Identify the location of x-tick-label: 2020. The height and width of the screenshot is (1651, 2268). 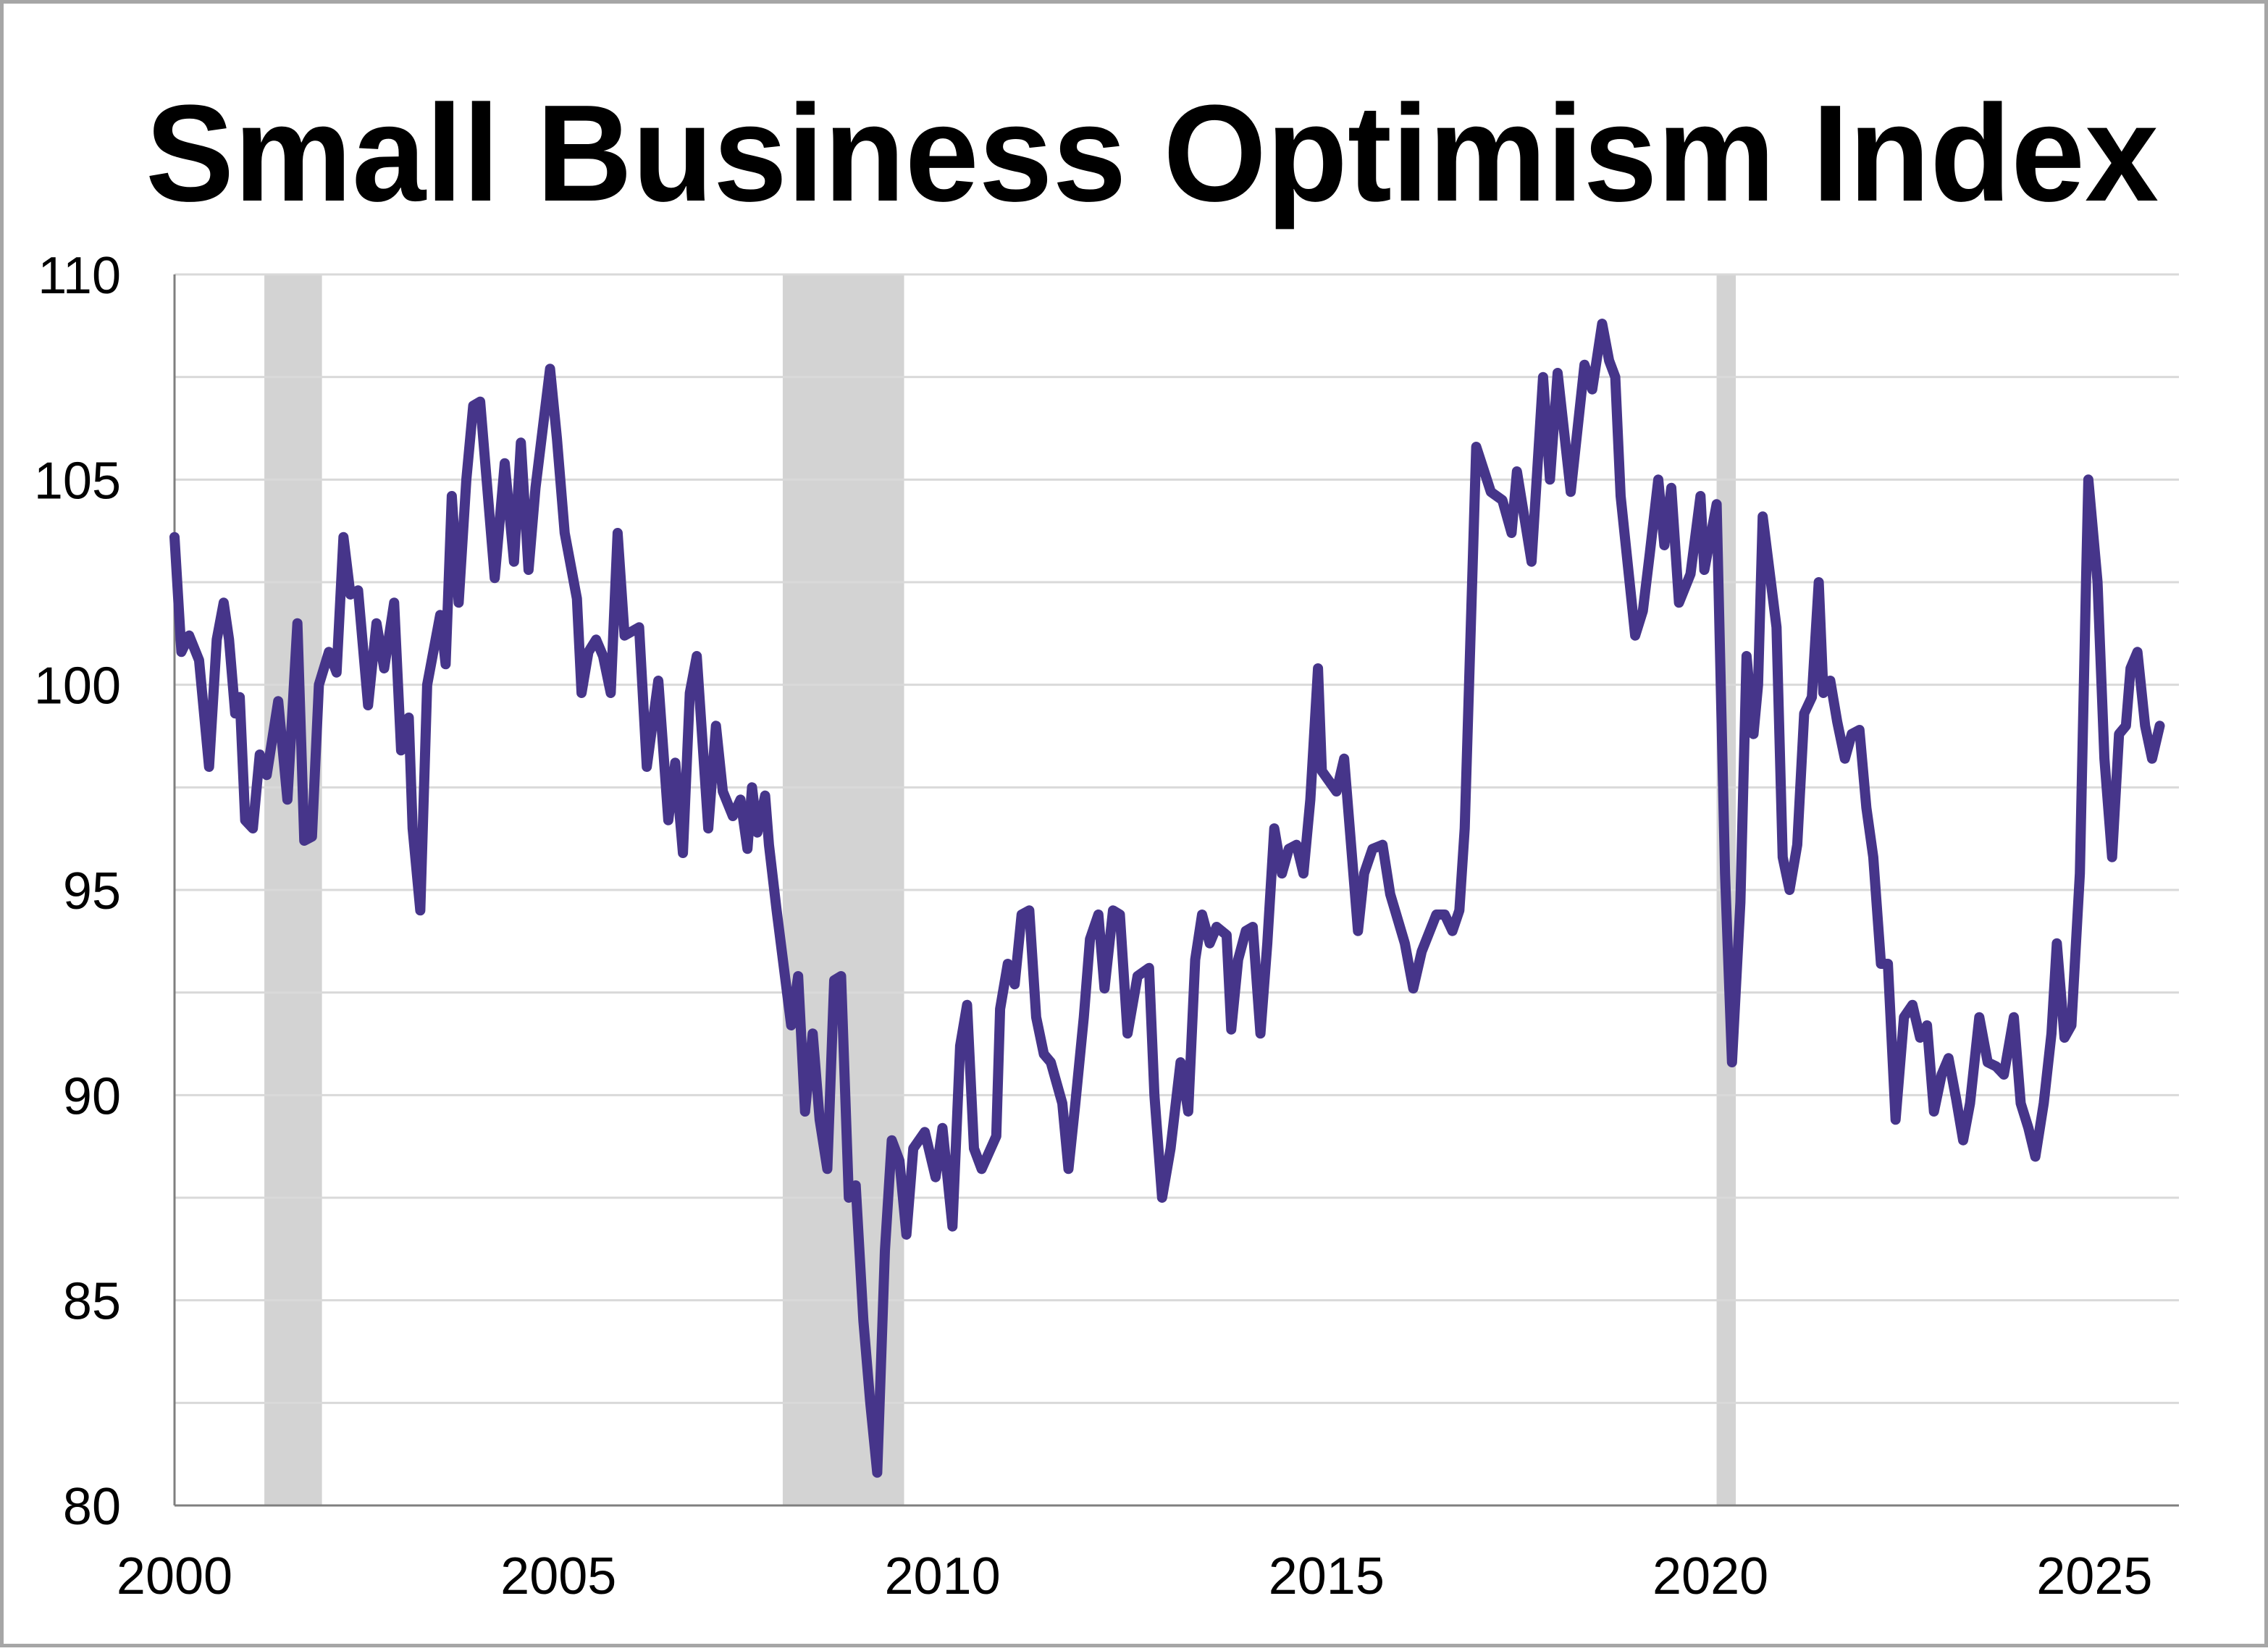
(1710, 1576).